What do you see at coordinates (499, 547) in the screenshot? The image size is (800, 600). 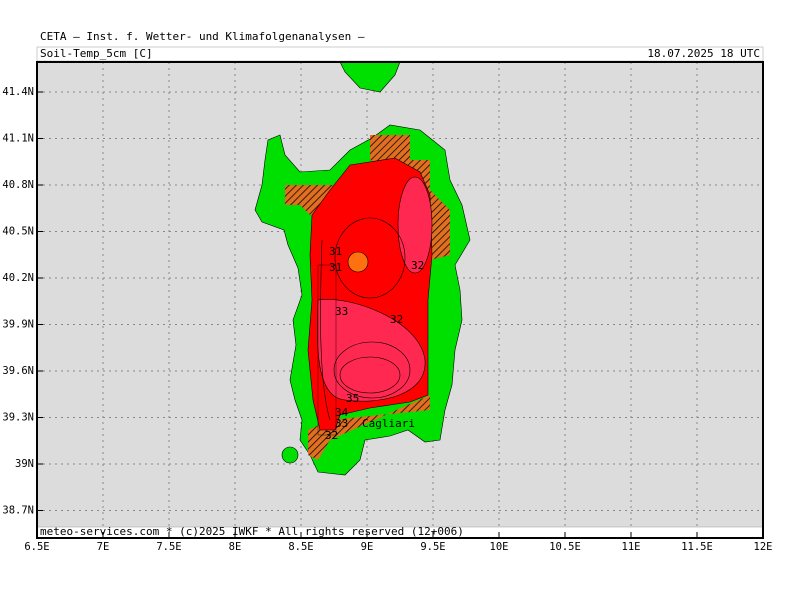 I see `lon-label: 10E` at bounding box center [499, 547].